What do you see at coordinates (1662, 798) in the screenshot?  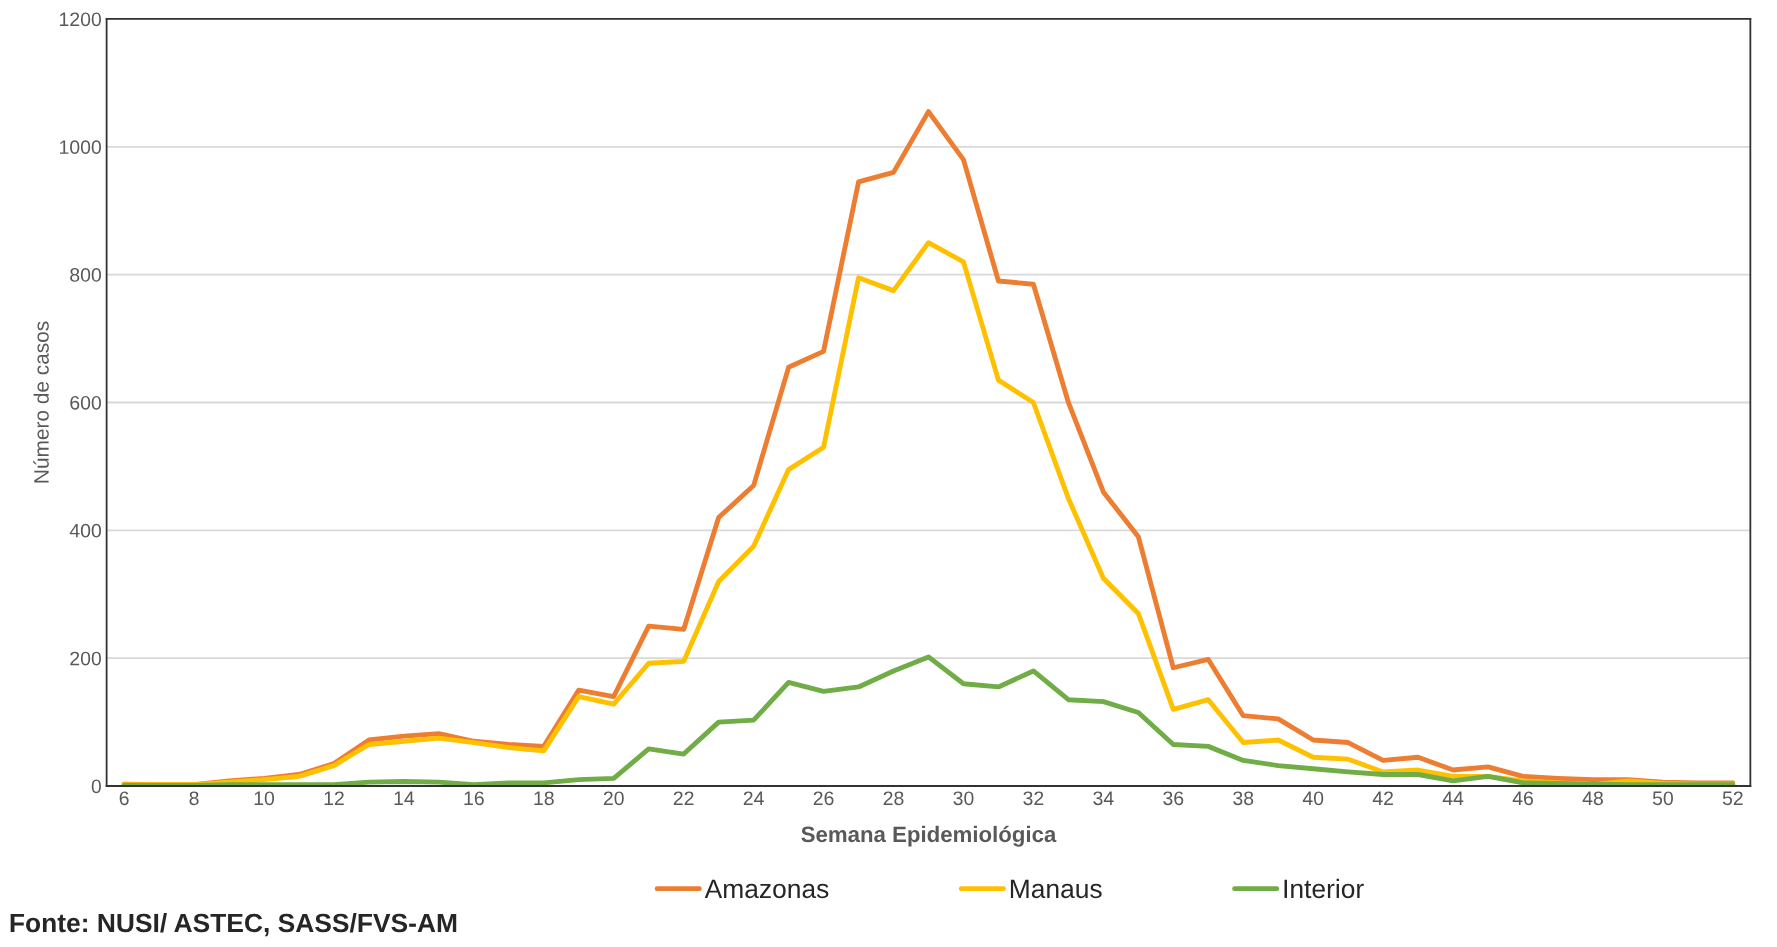 I see `x-tick-label: 50` at bounding box center [1662, 798].